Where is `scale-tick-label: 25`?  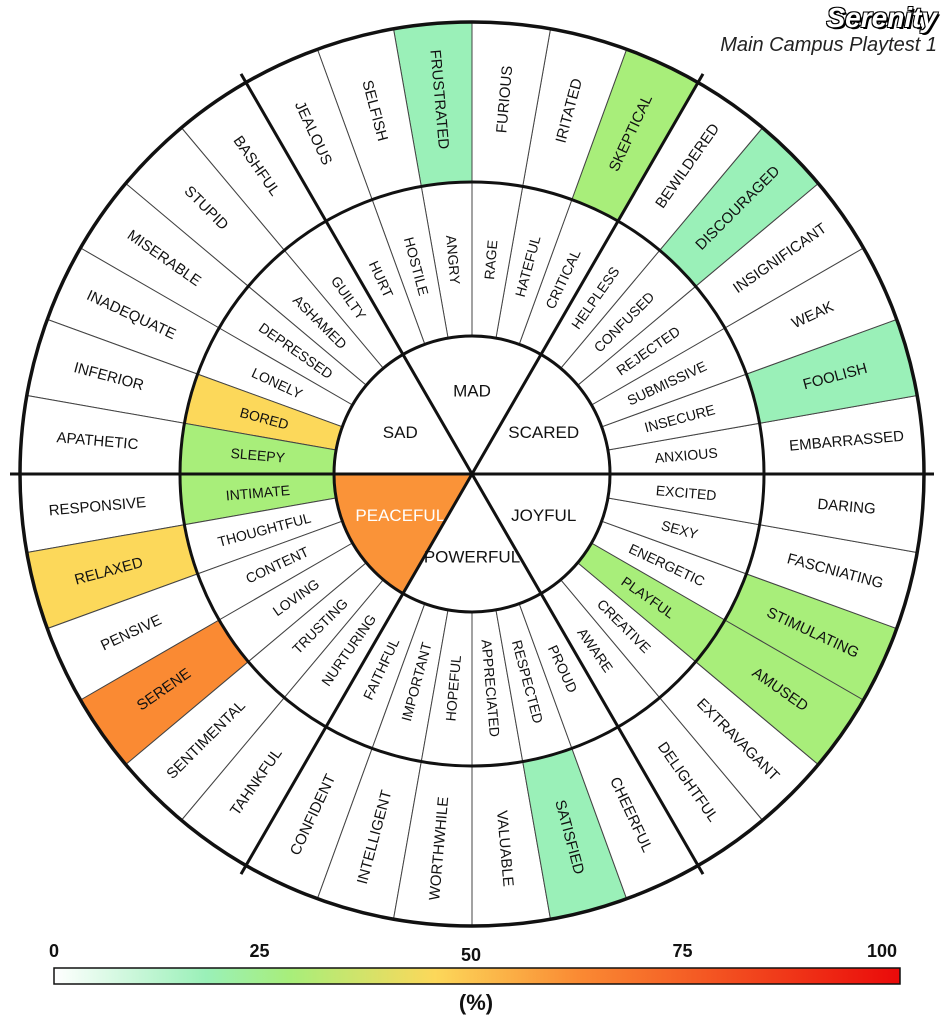
scale-tick-label: 25 is located at coordinates (259, 951).